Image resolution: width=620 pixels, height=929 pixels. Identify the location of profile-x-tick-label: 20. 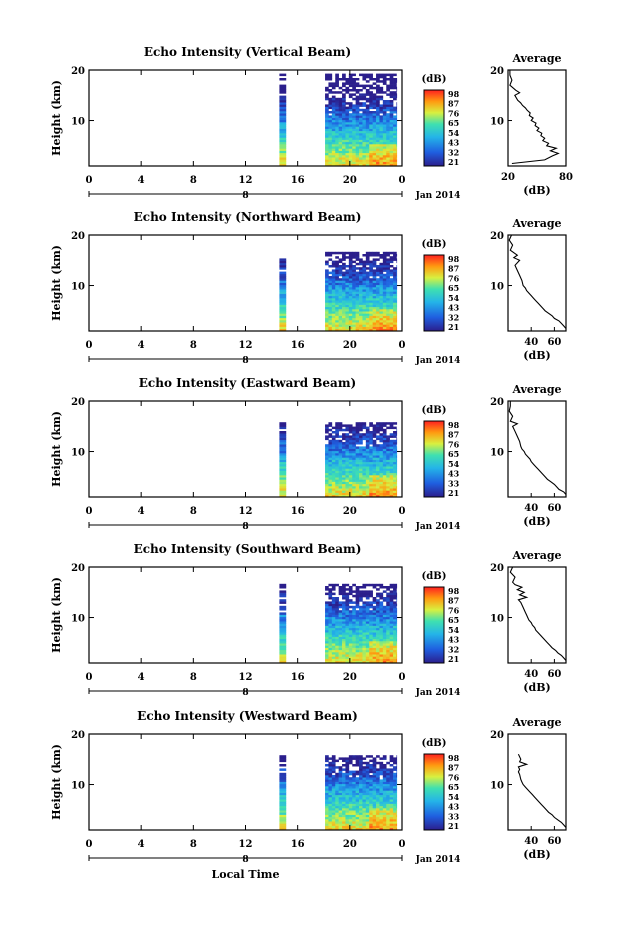
(508, 177).